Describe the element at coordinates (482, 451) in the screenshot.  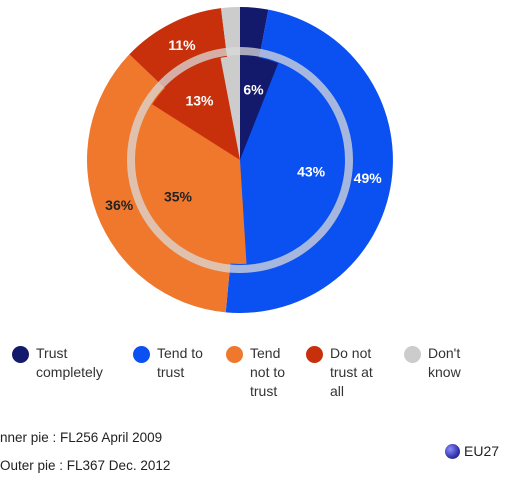
I see `region-label: EU27` at that location.